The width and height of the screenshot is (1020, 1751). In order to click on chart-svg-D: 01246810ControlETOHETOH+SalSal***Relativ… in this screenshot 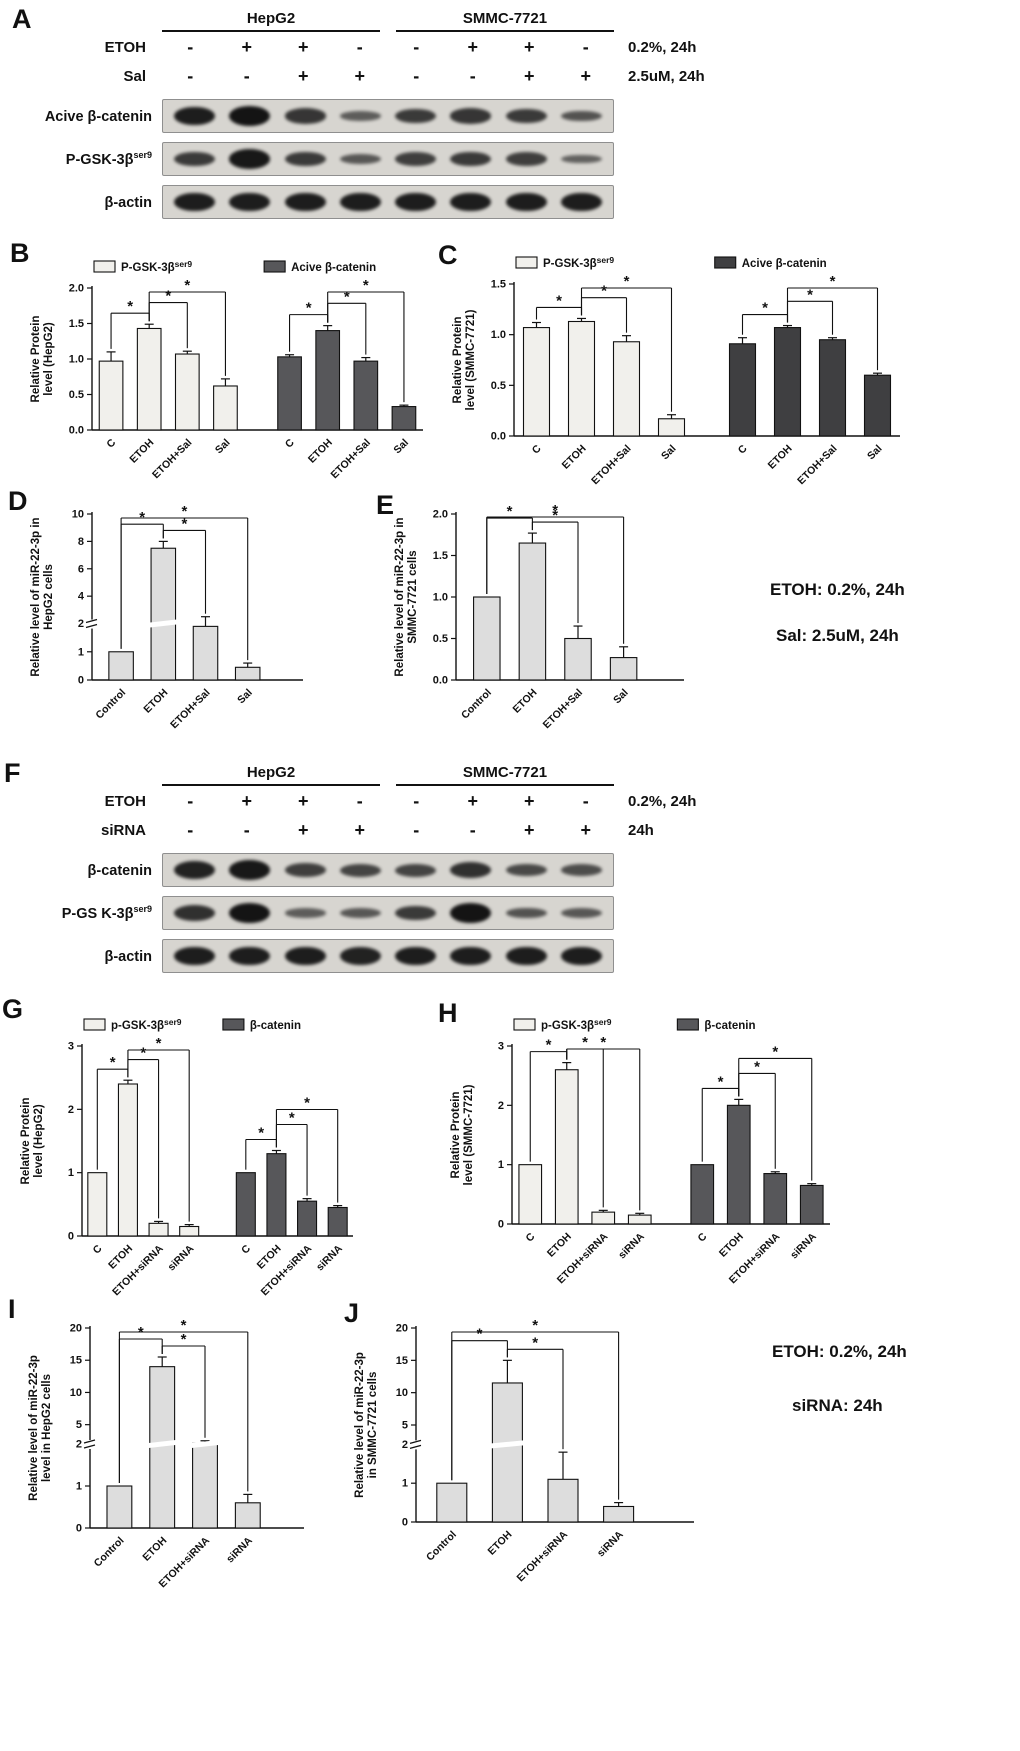, I will do `click(166, 617)`.